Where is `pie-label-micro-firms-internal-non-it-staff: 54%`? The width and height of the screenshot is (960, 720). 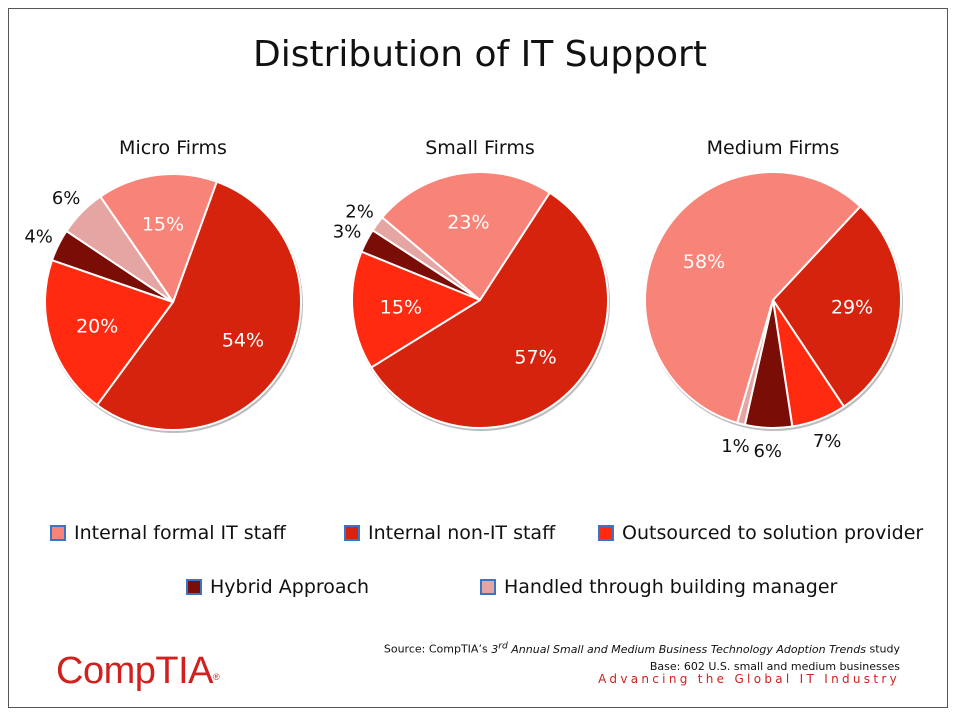
pie-label-micro-firms-internal-non-it-staff: 54% is located at coordinates (243, 340).